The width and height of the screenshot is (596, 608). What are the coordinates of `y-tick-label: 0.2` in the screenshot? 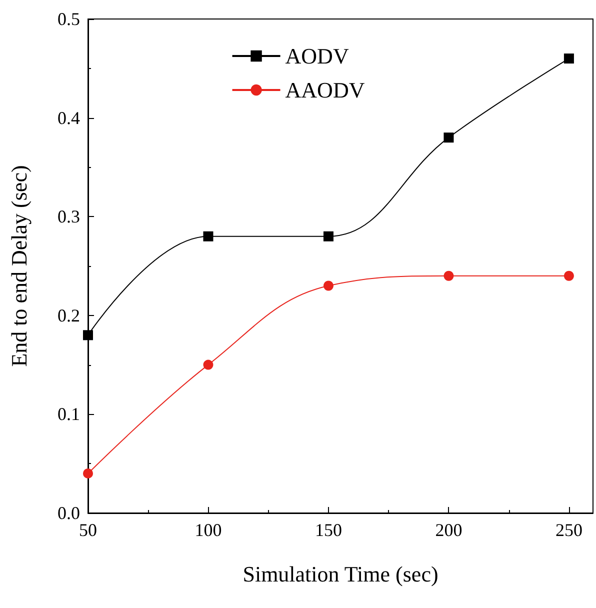 It's located at (69, 315).